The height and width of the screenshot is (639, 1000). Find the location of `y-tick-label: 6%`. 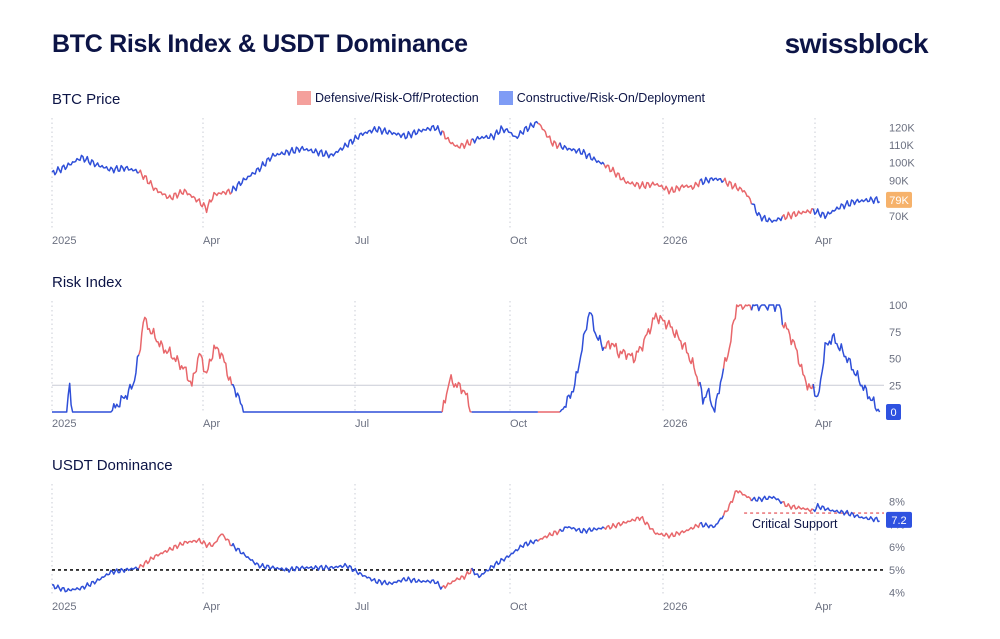

y-tick-label: 6% is located at coordinates (897, 548).